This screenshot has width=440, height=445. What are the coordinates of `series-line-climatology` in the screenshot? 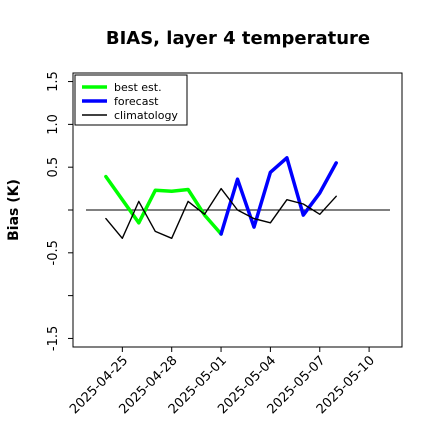 It's located at (221, 213).